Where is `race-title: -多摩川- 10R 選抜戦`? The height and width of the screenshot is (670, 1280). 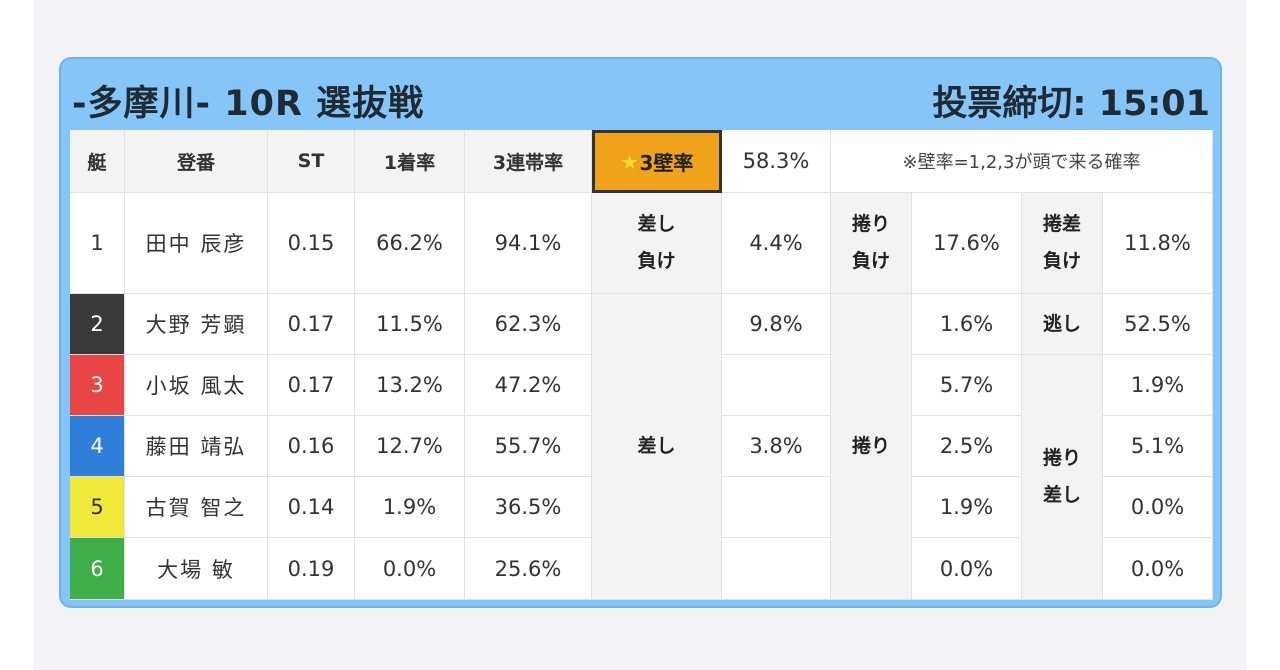
race-title: -多摩川- 10R 選抜戦 is located at coordinates (248, 104).